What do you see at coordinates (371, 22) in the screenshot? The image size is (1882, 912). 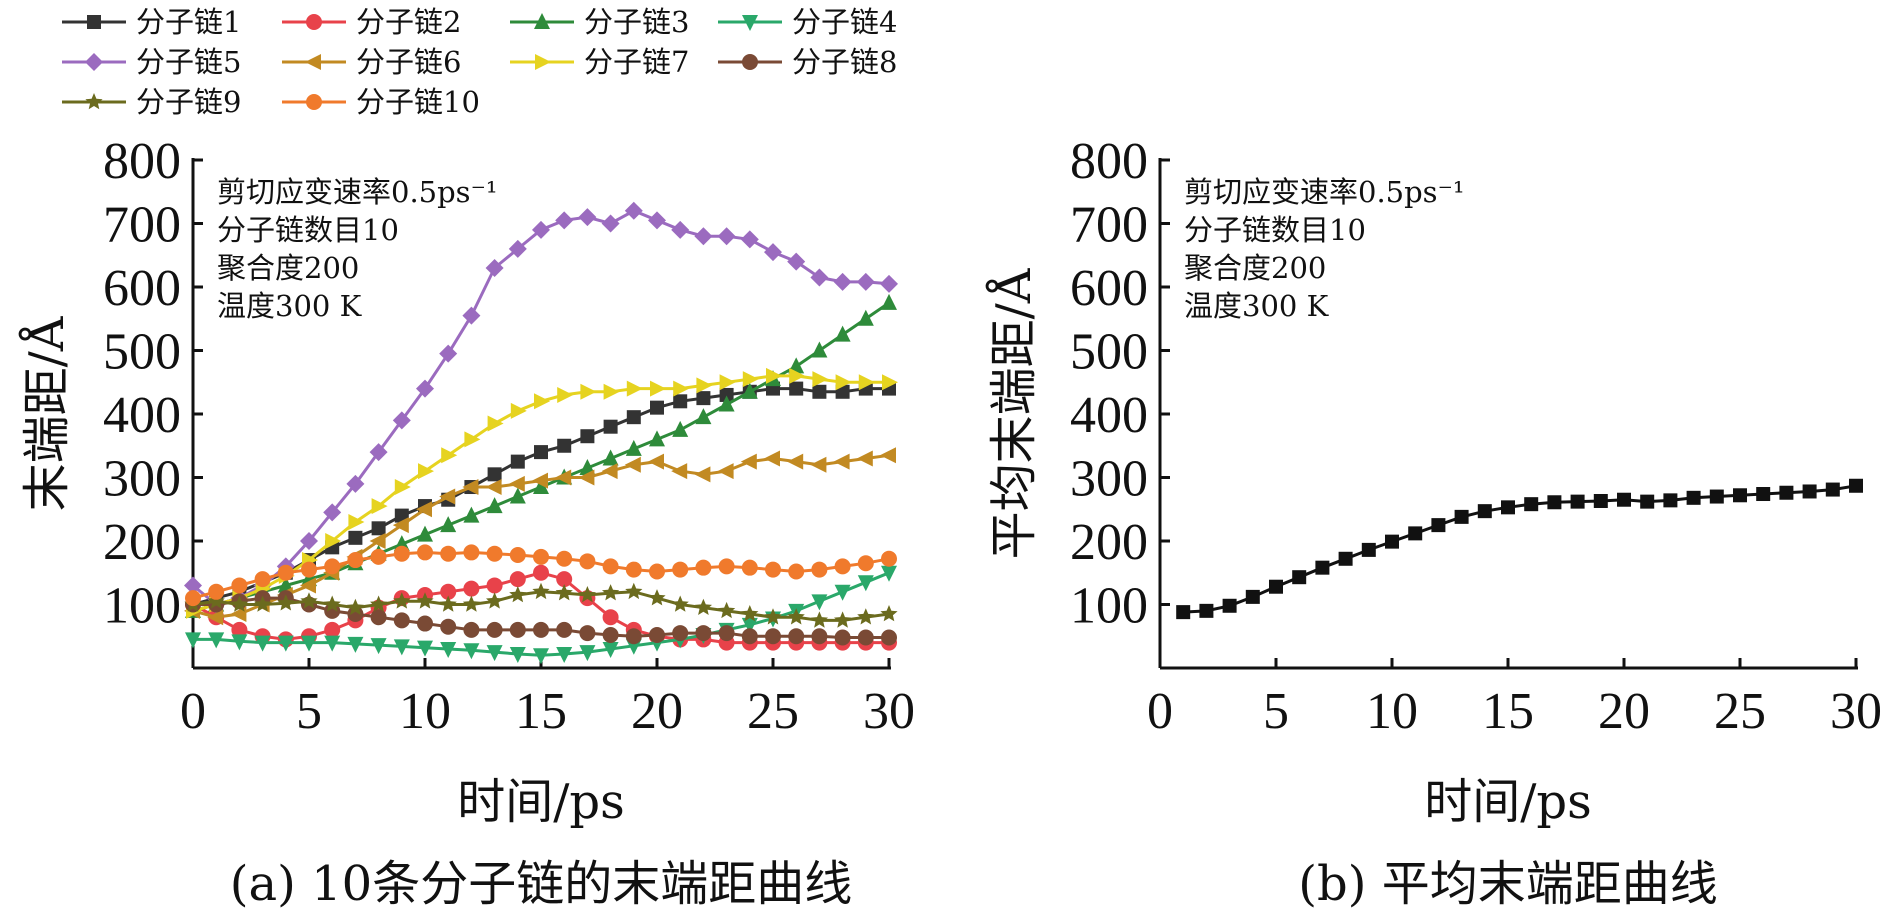 I see `legend-item: 分子链2` at bounding box center [371, 22].